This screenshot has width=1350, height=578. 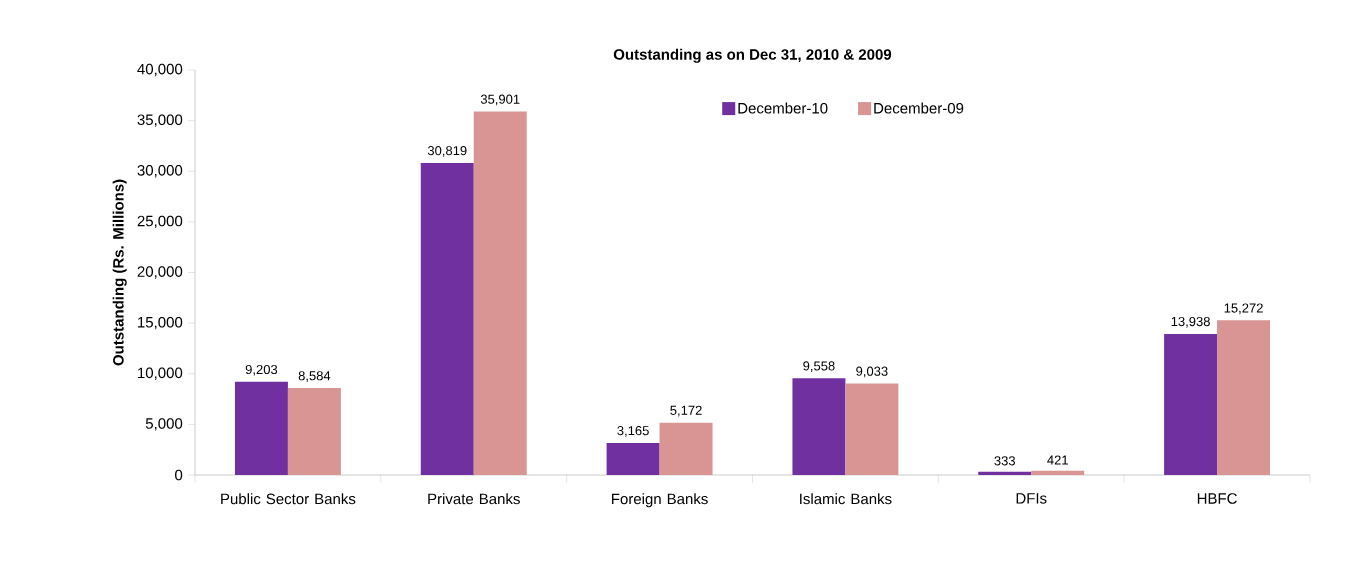 What do you see at coordinates (752, 55) in the screenshot?
I see `chart-title: Outstanding as on Dec 31, 2010 & 2009` at bounding box center [752, 55].